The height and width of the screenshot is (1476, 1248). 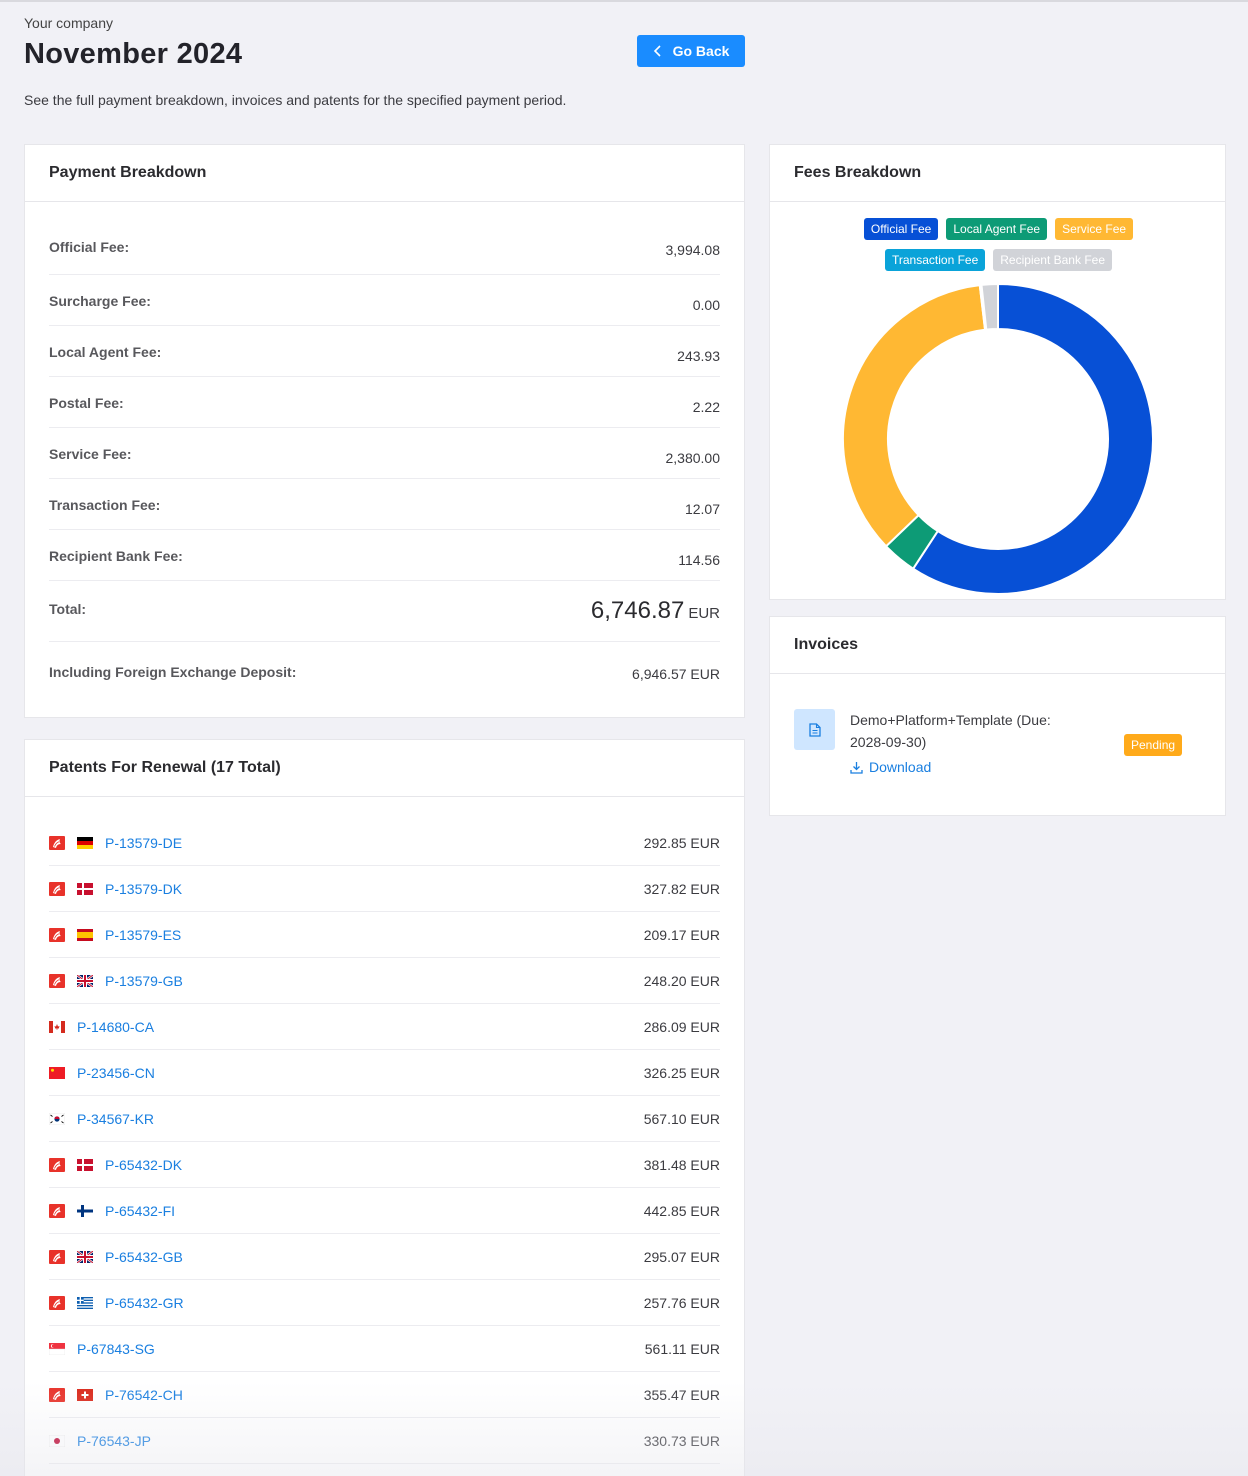 I want to click on go-back-label: Go Back, so click(x=701, y=51).